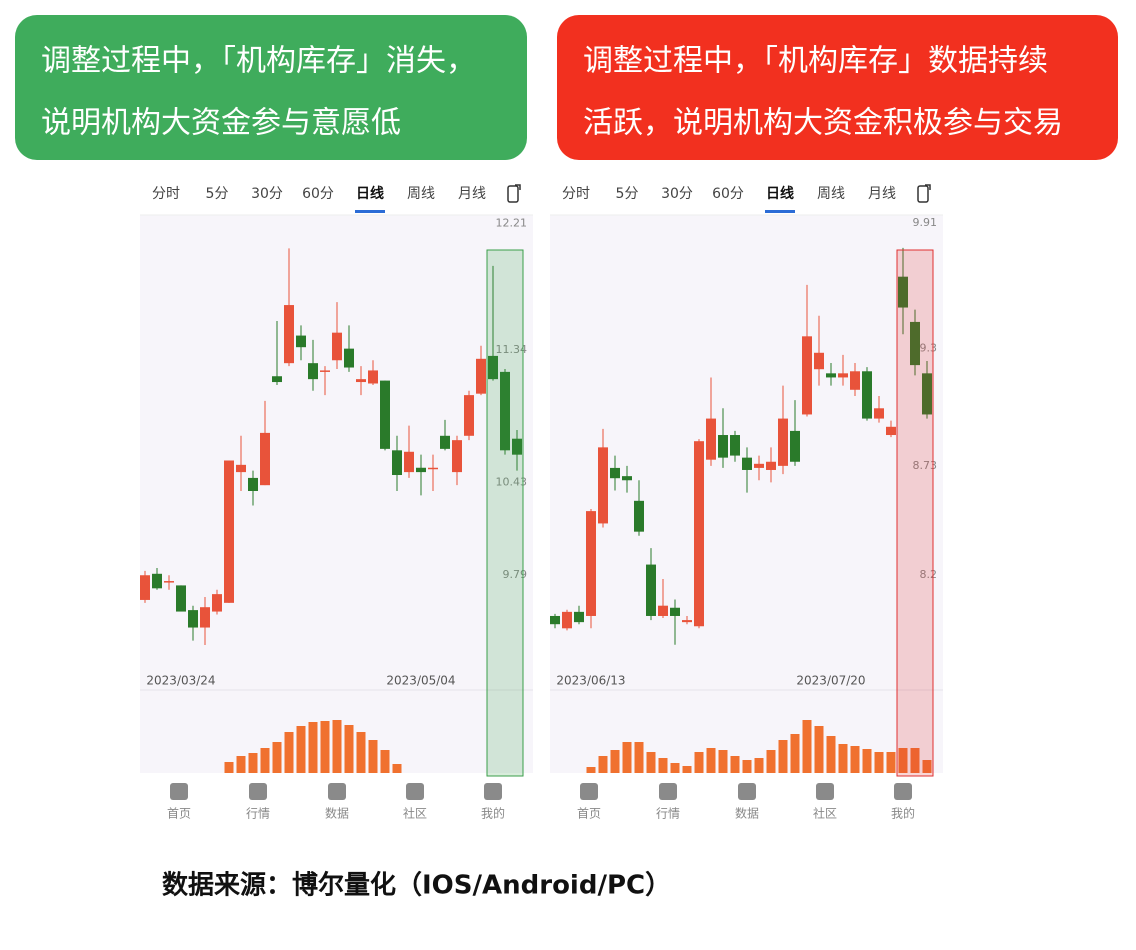  I want to click on y-tick-label: 10.43, so click(512, 481).